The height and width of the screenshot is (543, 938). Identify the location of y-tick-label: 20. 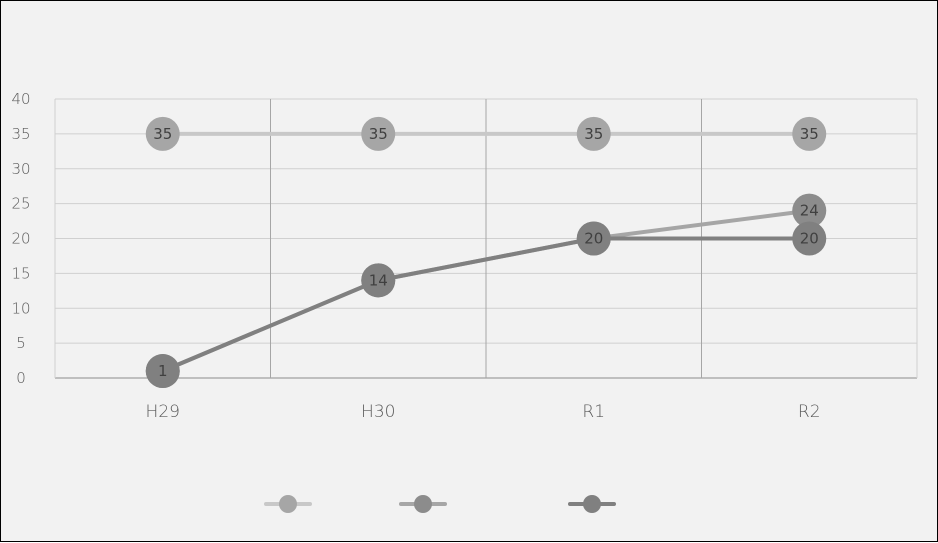
(20, 239).